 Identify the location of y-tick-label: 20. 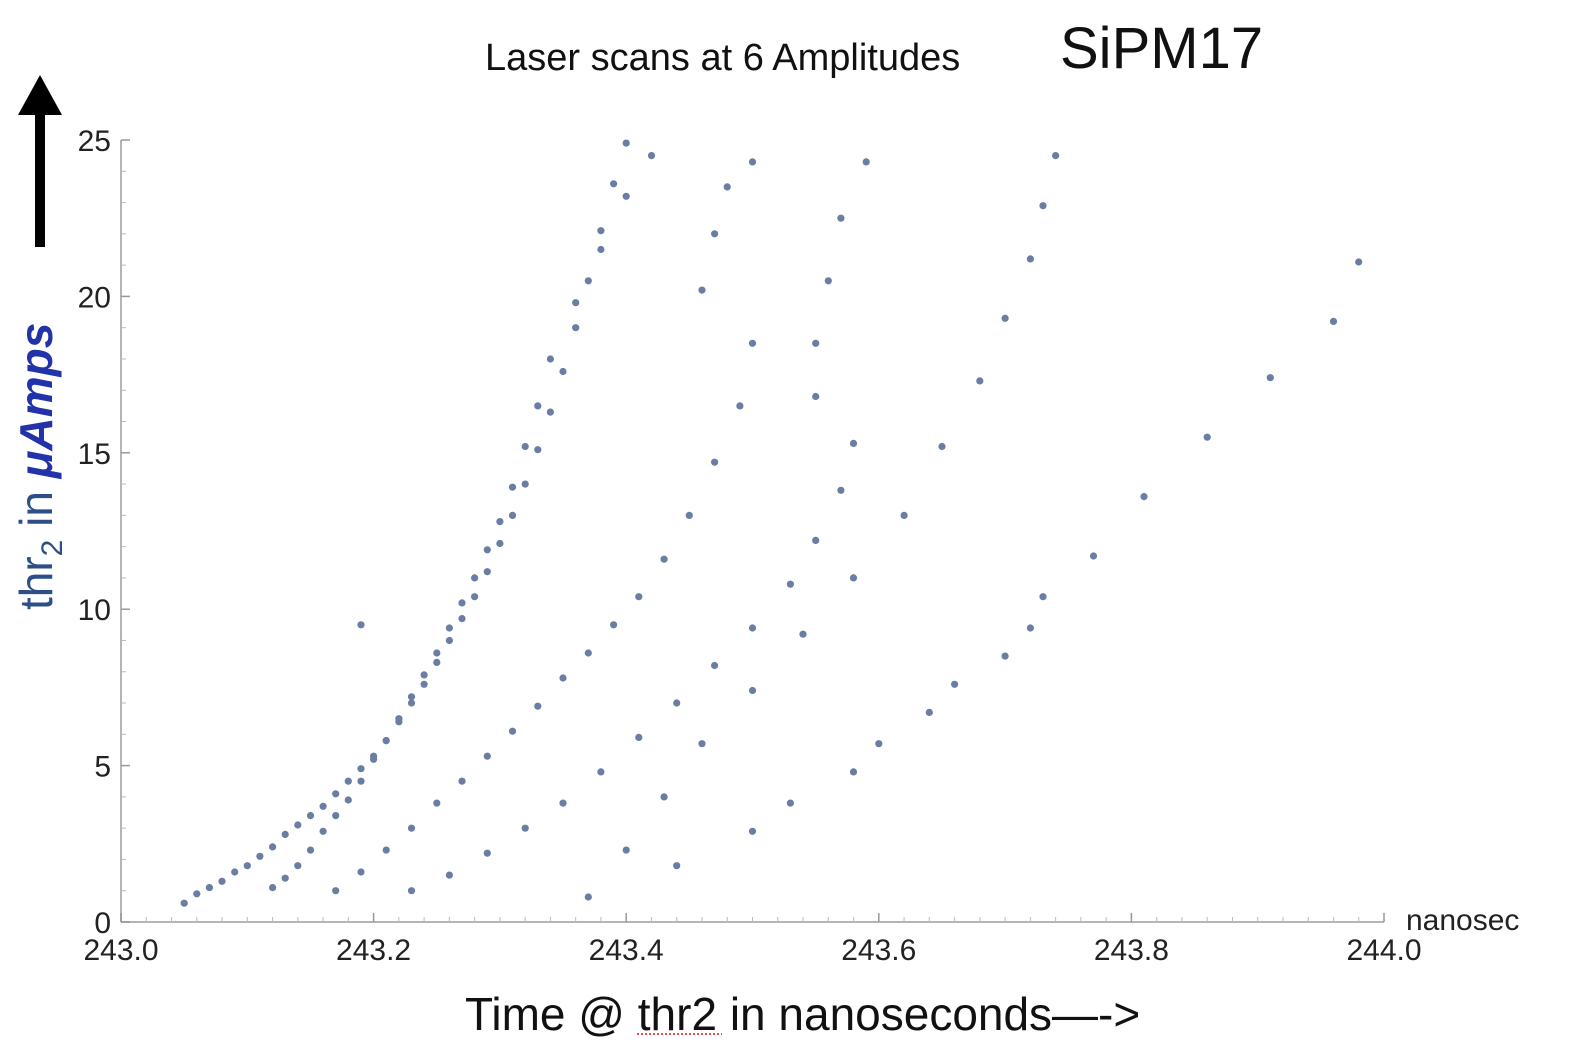
(94, 297).